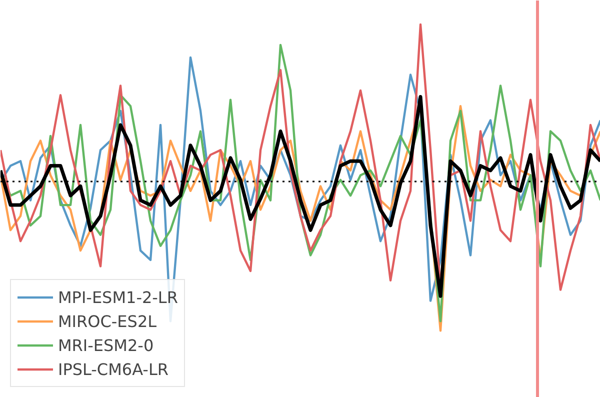  What do you see at coordinates (113, 369) in the screenshot?
I see `legend-label: IPSL-CM6A-LR` at bounding box center [113, 369].